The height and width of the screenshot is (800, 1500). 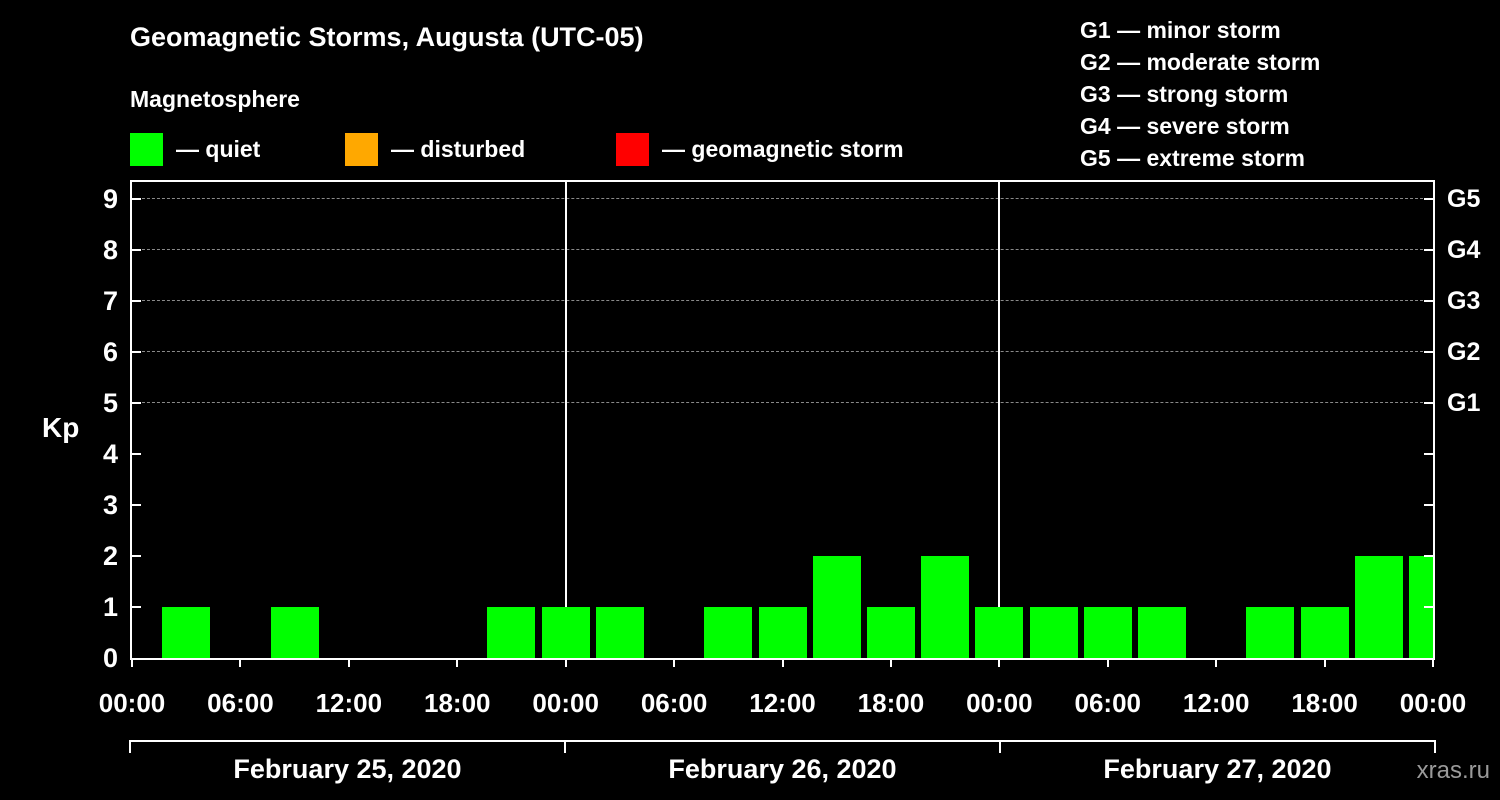 What do you see at coordinates (1217, 769) in the screenshot?
I see `date-label: February 27, 2020` at bounding box center [1217, 769].